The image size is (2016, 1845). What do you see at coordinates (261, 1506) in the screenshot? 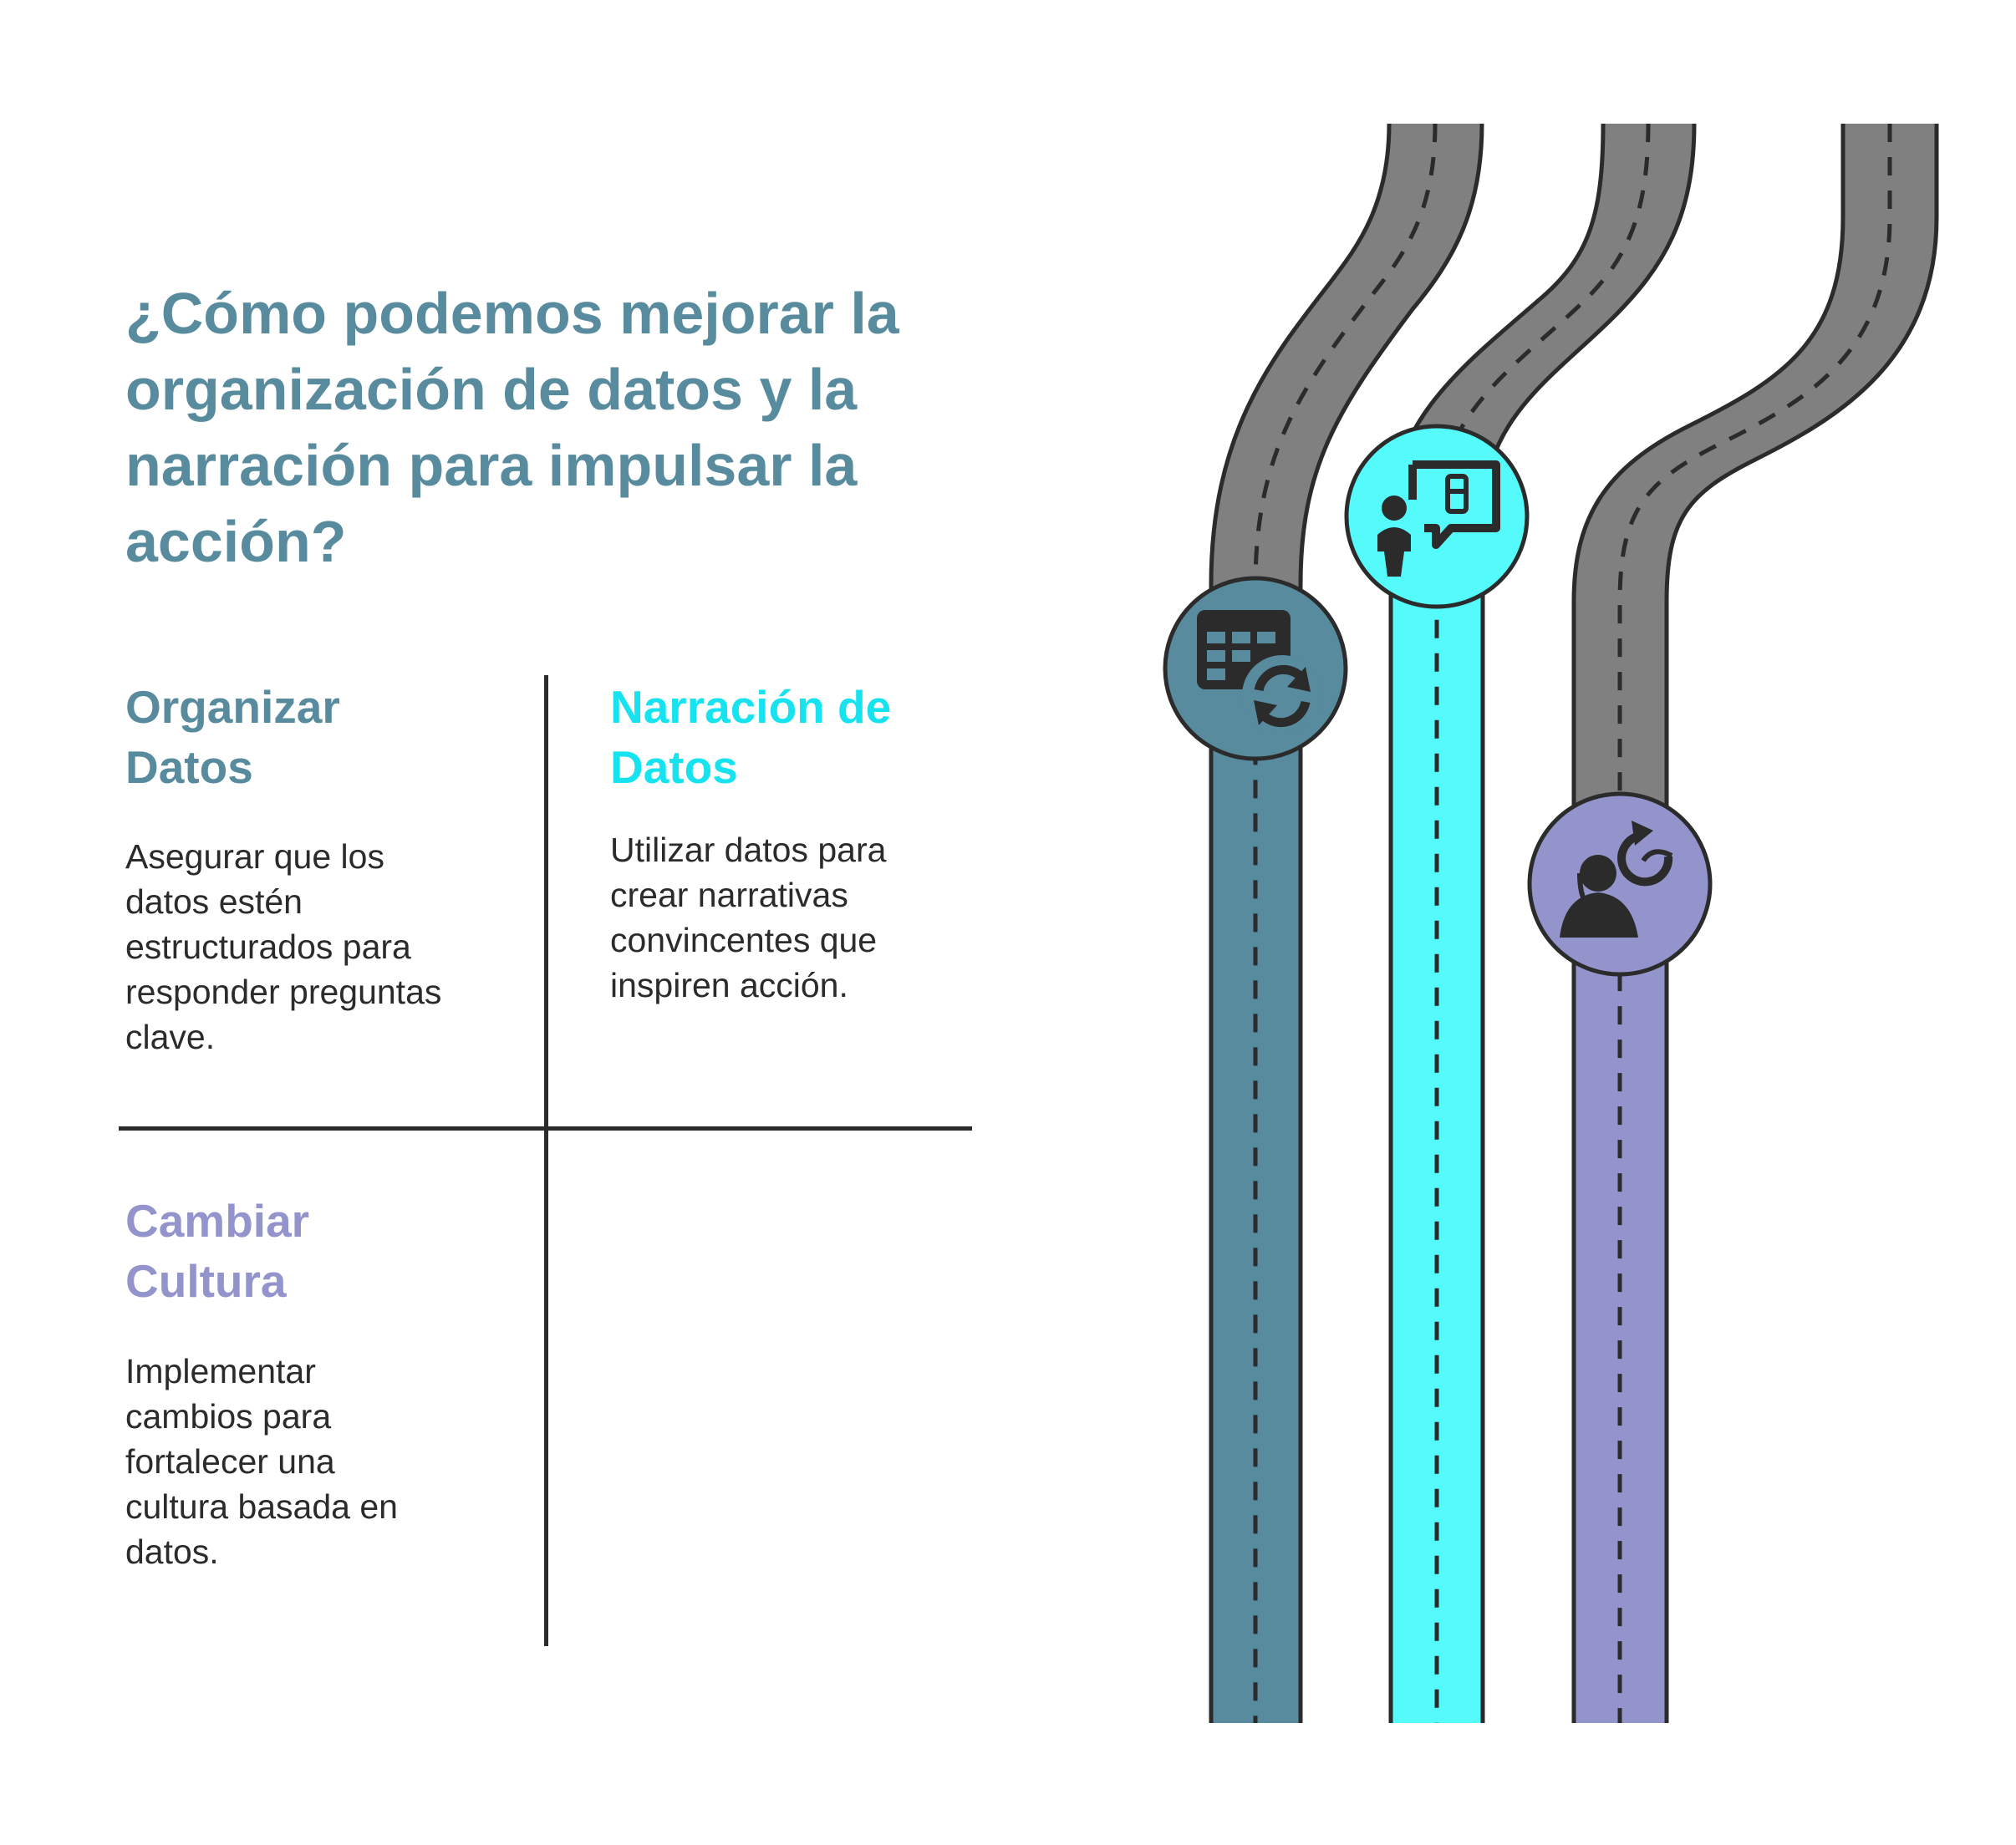
I see `cell-culture-text-line: cultura basada en` at bounding box center [261, 1506].